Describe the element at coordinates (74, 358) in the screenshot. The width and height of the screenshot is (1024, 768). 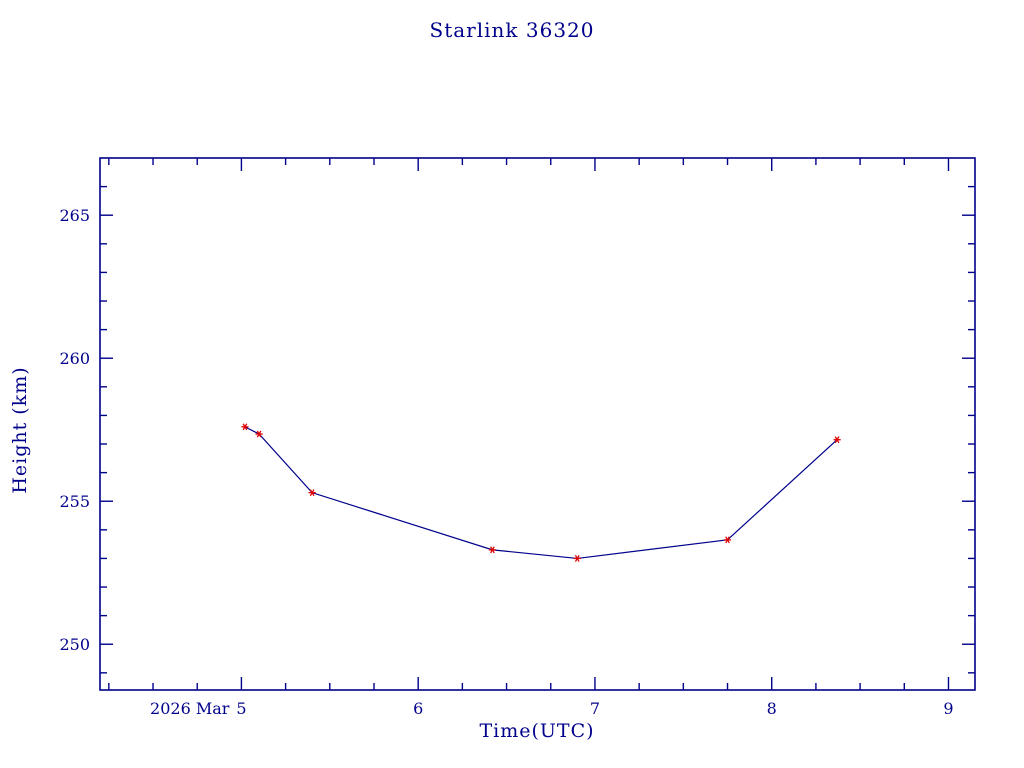
I see `svg-text: 260` at that location.